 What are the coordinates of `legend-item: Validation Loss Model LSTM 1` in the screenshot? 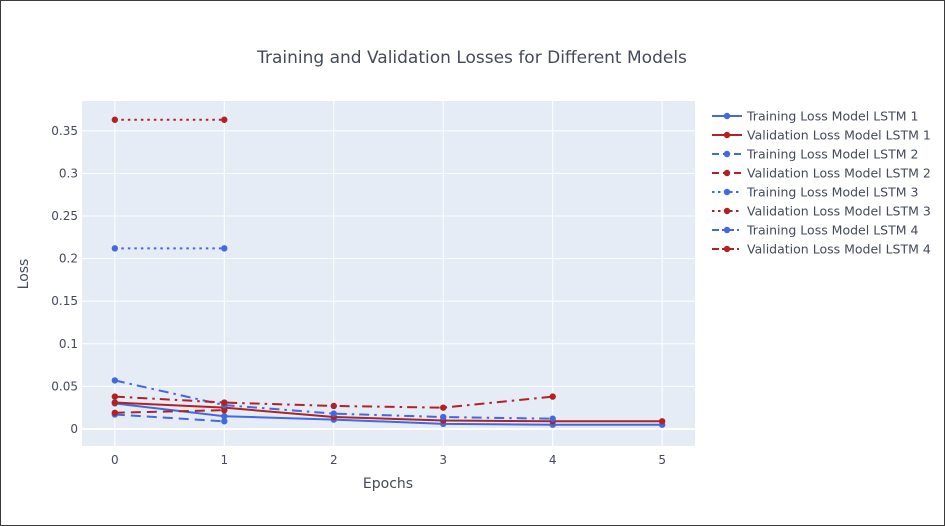 It's located at (821, 135).